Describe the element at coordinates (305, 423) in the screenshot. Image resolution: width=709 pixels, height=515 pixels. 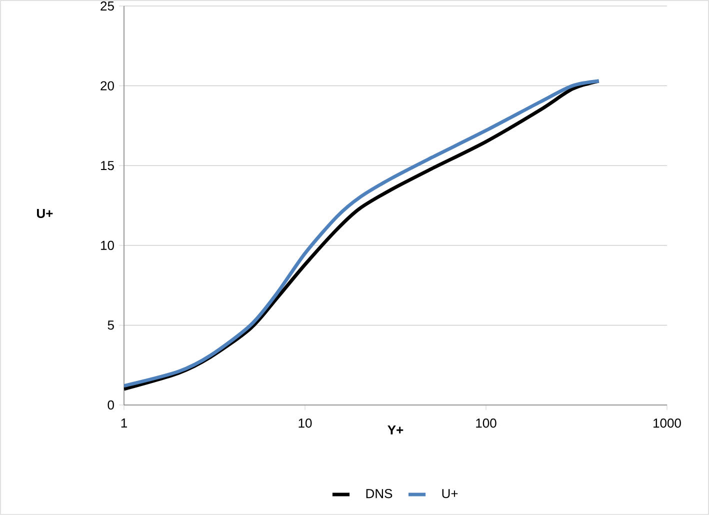
I see `x-tick-label: 10` at that location.